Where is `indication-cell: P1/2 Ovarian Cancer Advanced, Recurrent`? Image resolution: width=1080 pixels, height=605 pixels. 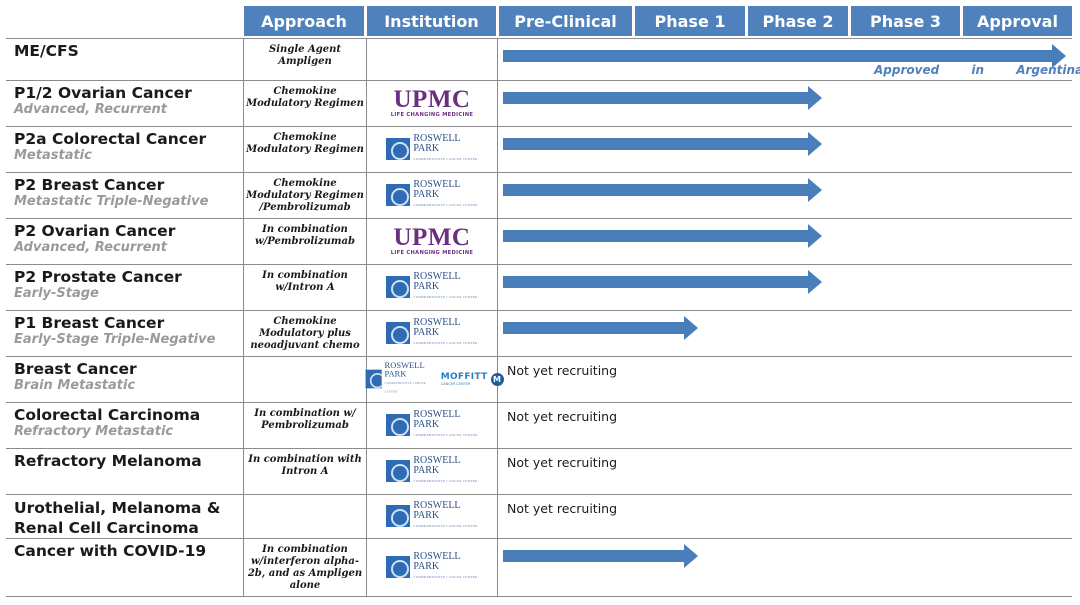 indication-cell: P1/2 Ovarian Cancer Advanced, Recurrent is located at coordinates (128, 101).